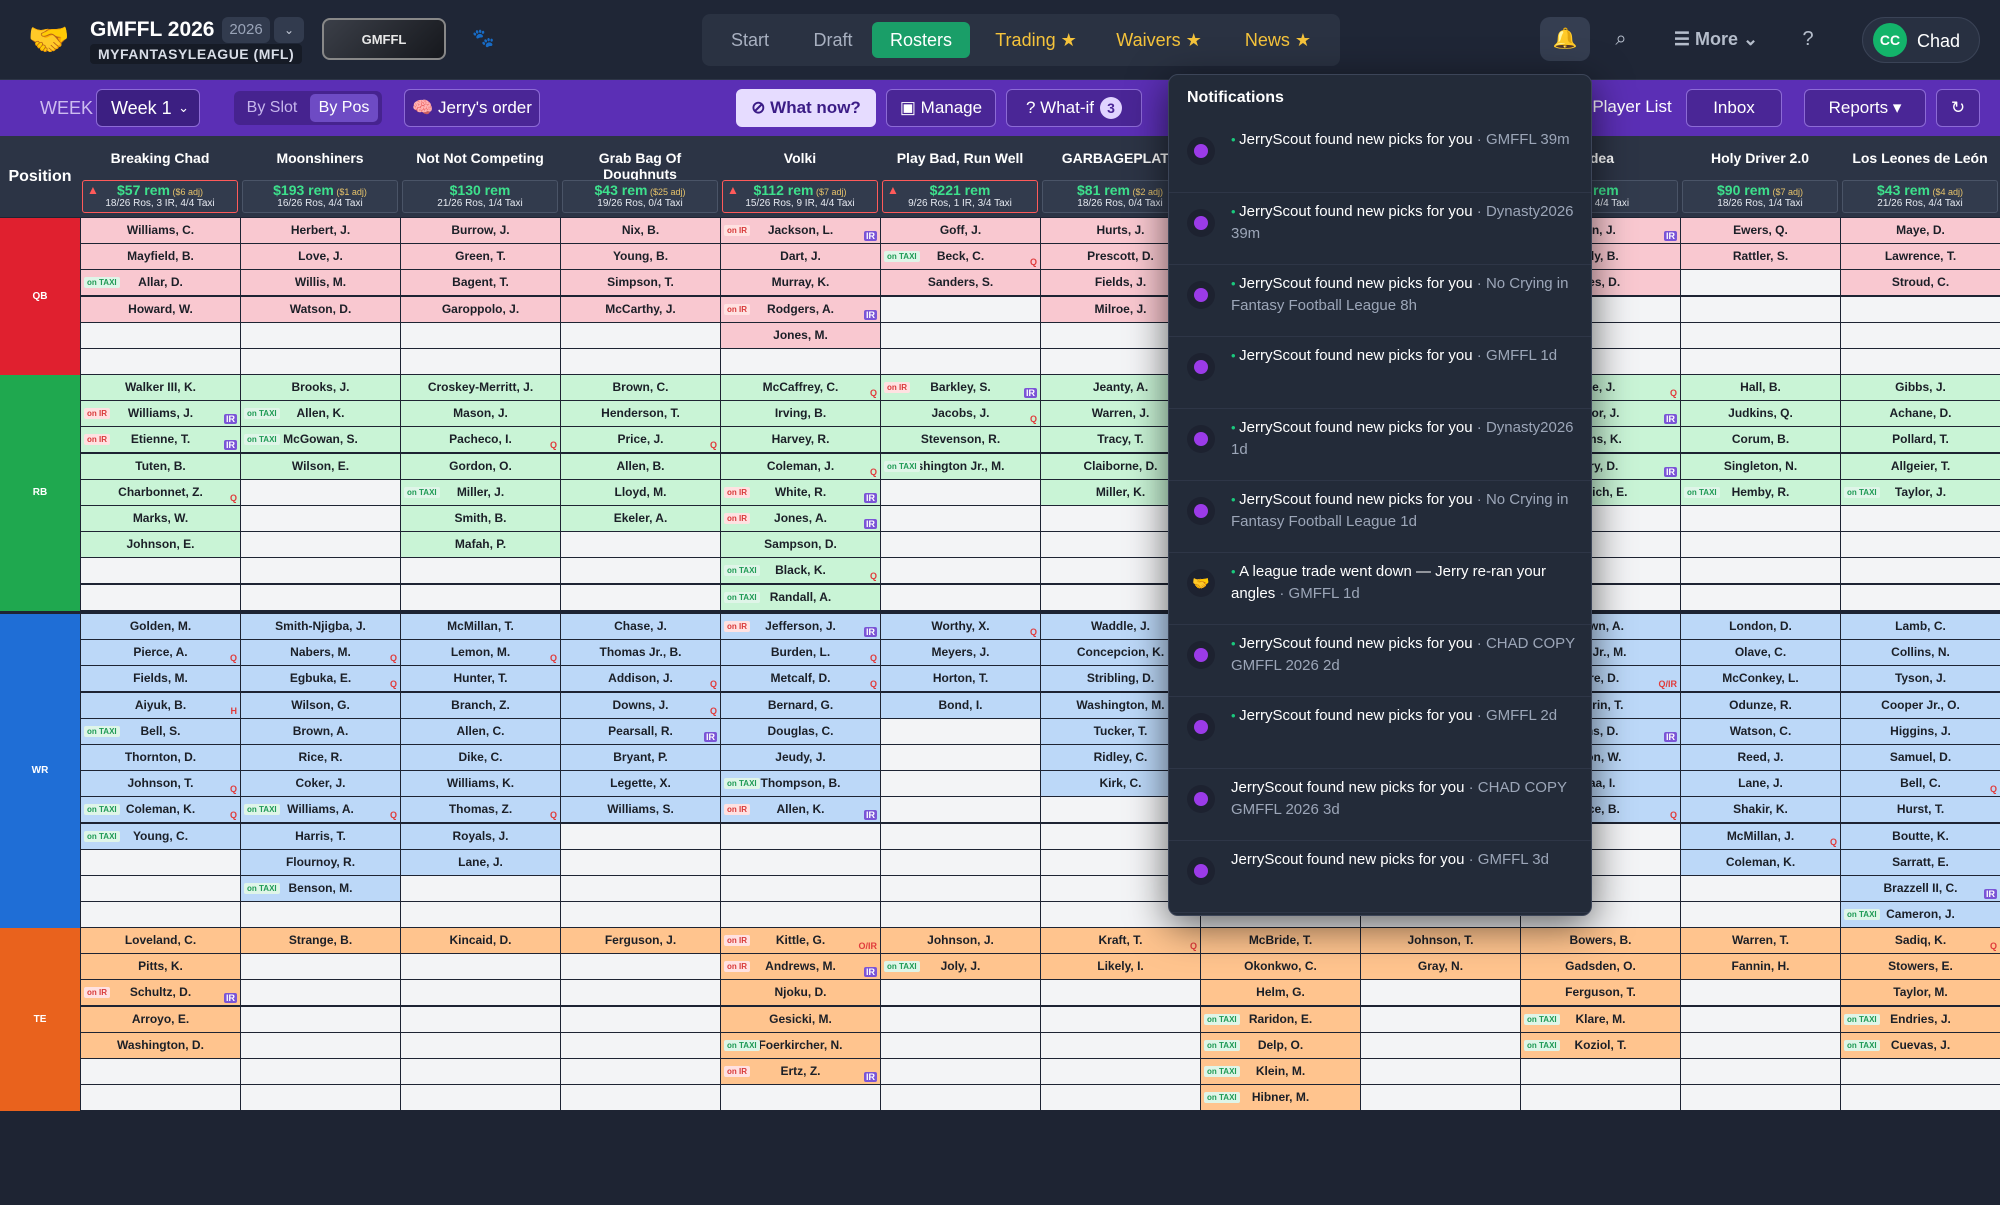  What do you see at coordinates (800, 440) in the screenshot?
I see `player-cell: Harvey, R.` at bounding box center [800, 440].